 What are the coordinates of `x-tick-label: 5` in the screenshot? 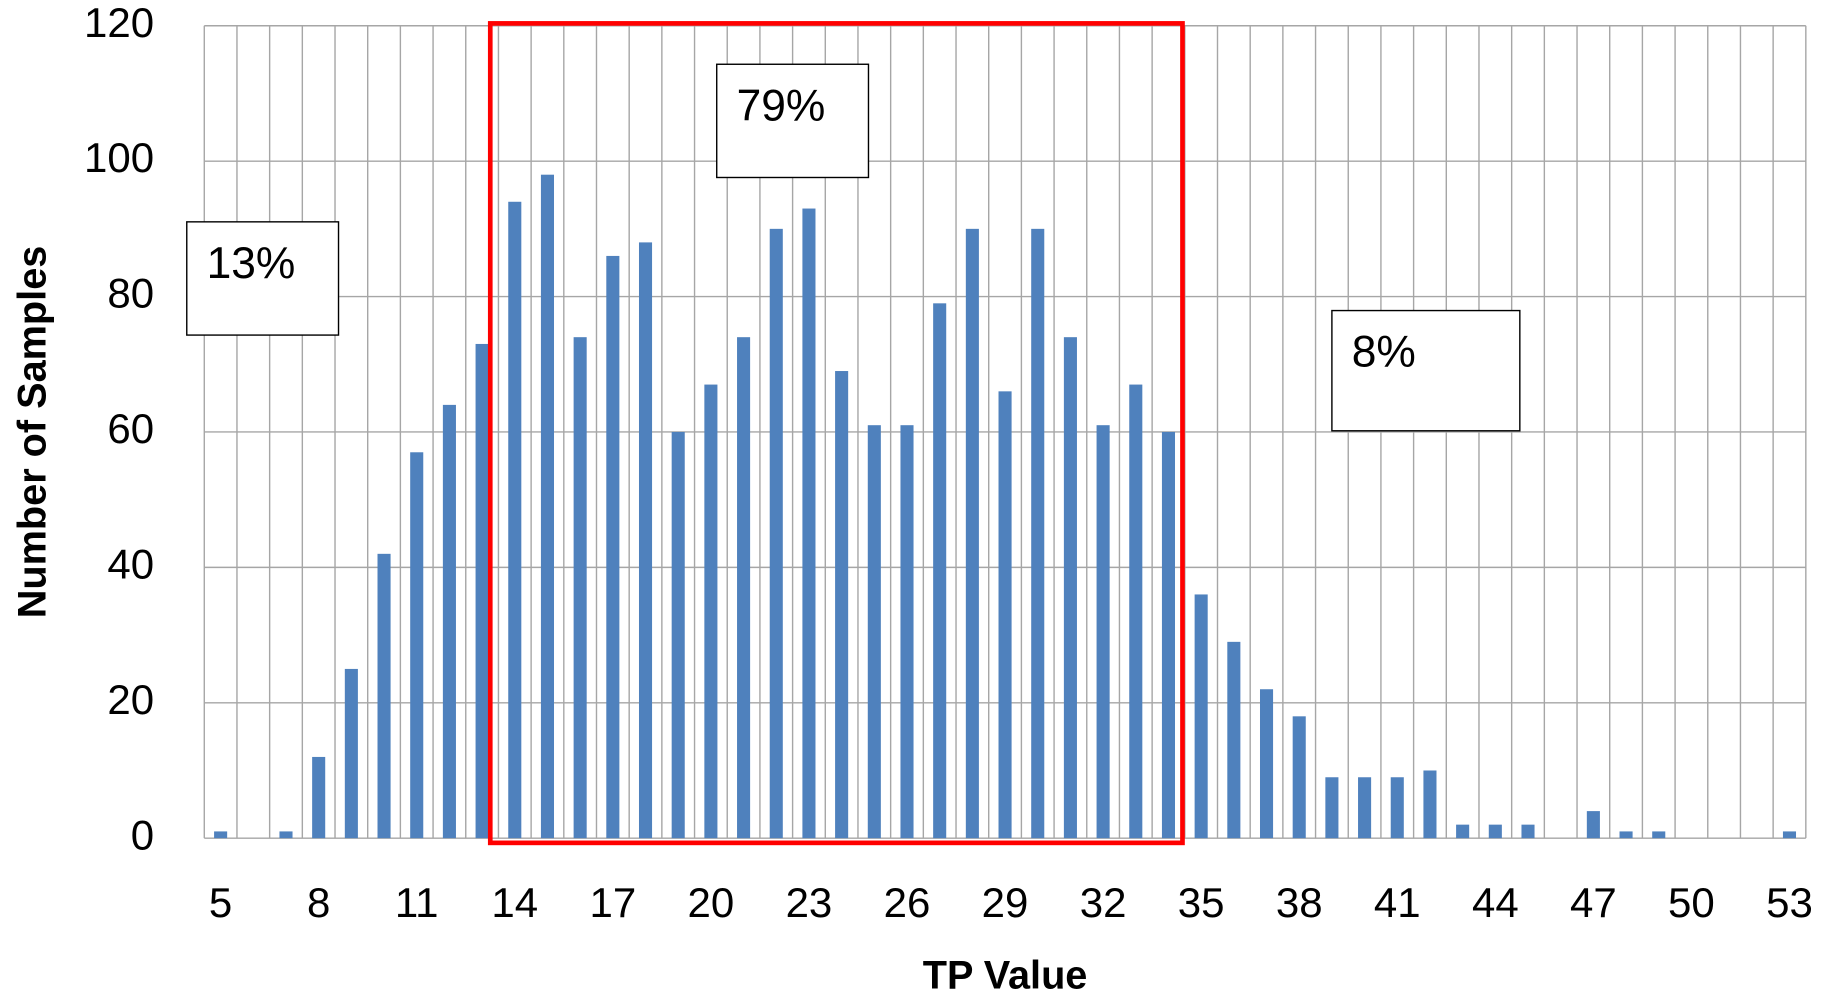 It's located at (220, 902).